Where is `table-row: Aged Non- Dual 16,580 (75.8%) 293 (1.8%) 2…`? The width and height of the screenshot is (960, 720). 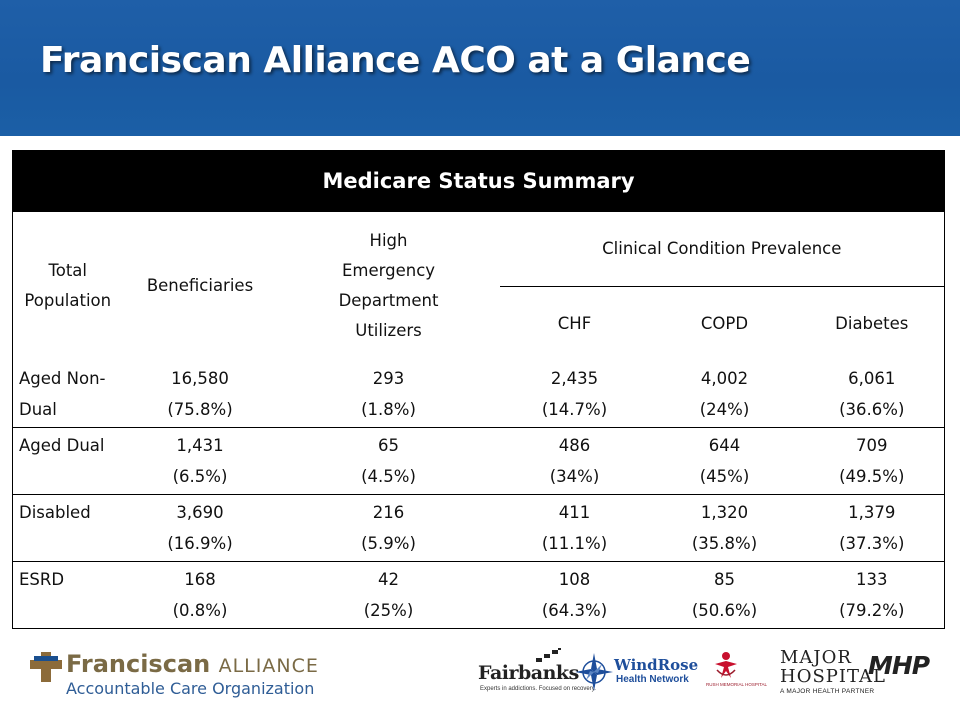 table-row: Aged Non- Dual 16,580 (75.8%) 293 (1.8%) 2… is located at coordinates (479, 394).